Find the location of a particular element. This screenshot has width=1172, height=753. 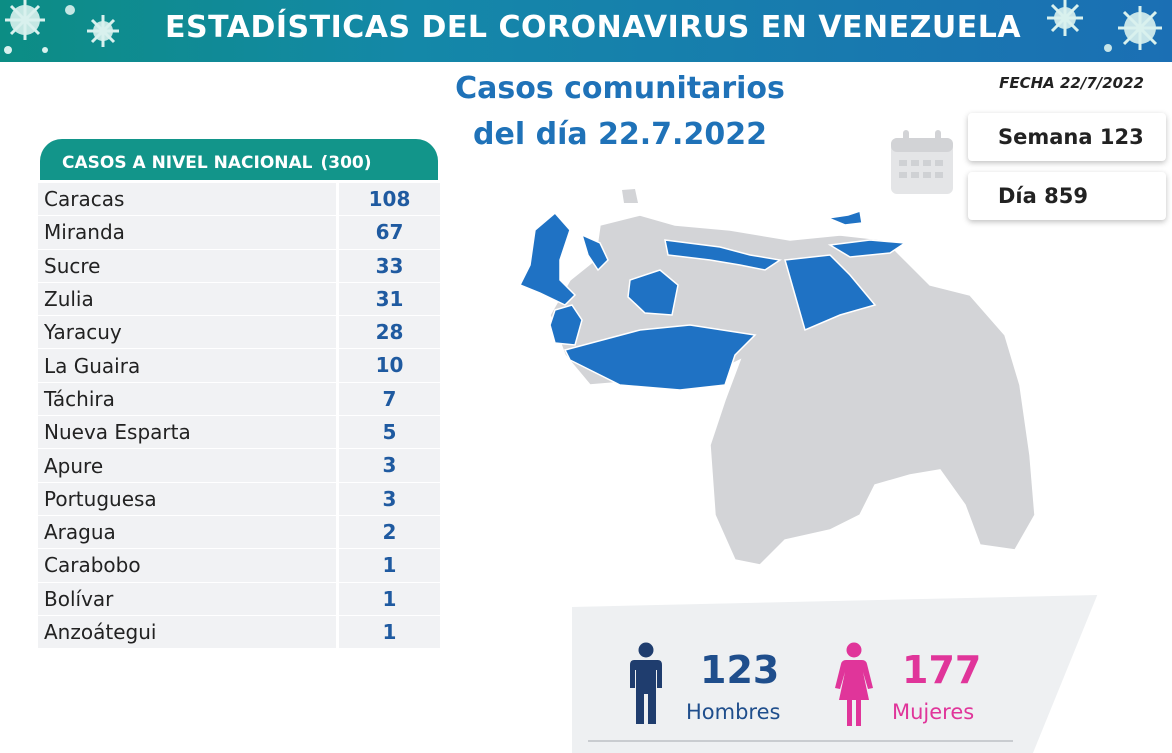

state-cases: 31 is located at coordinates (388, 299).